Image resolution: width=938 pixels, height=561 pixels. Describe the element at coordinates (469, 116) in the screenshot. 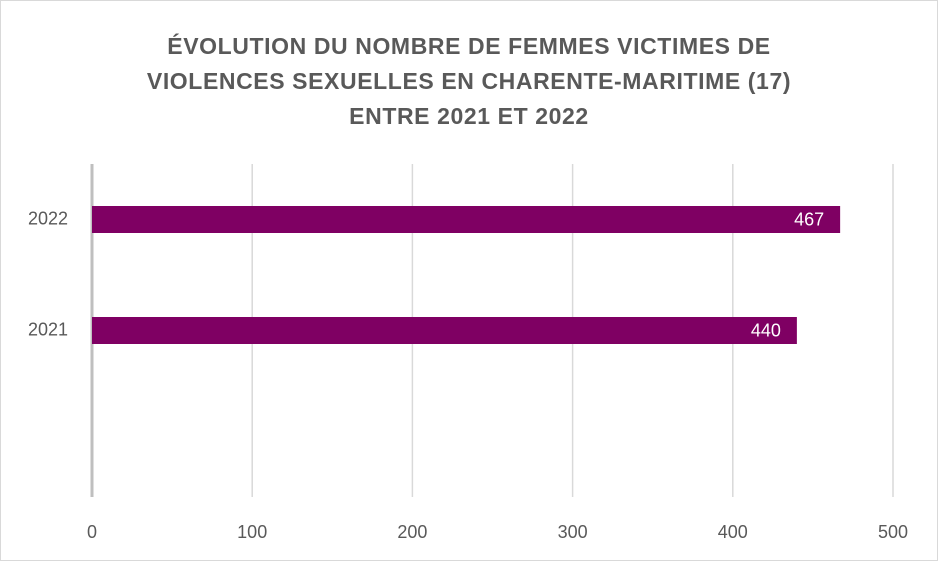

I see `chart-title: ENTRE 2021 ET 2022` at that location.